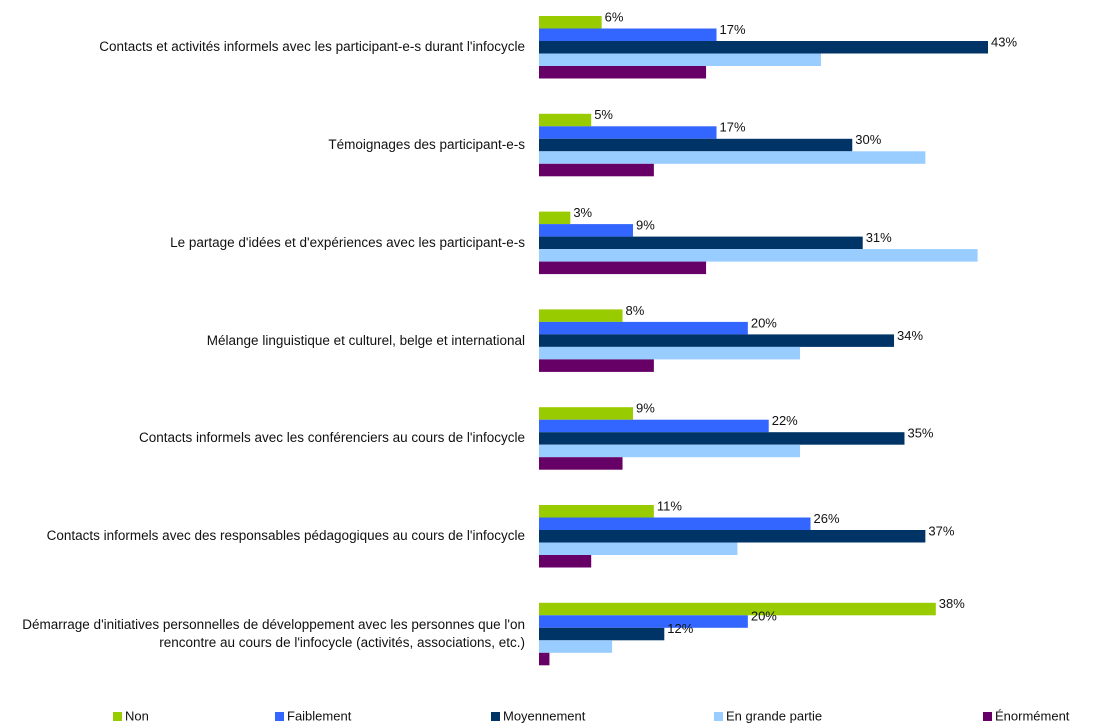  I want to click on data-label: 11%, so click(669, 505).